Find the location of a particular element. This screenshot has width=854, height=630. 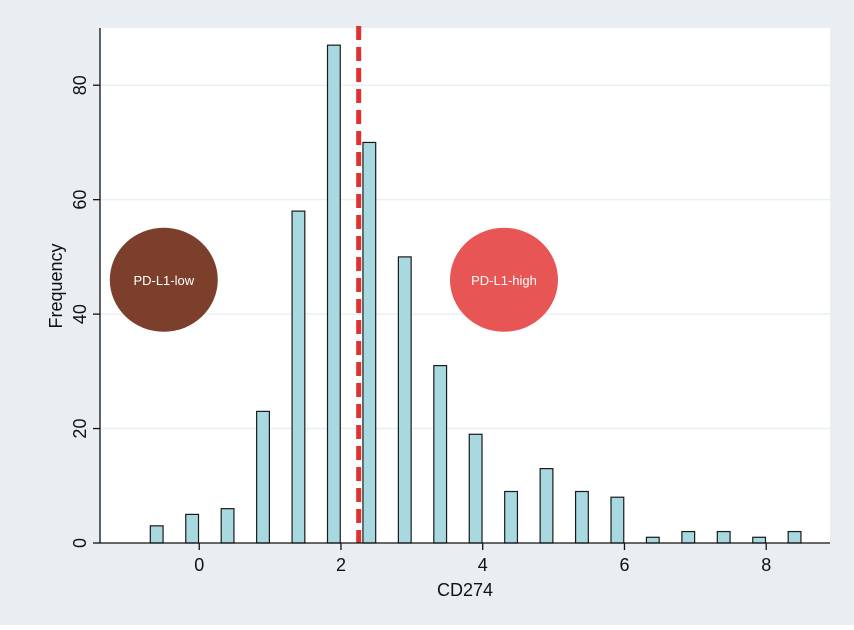

x-axis-ticks: 0 2 4 6 8 is located at coordinates (482, 559).